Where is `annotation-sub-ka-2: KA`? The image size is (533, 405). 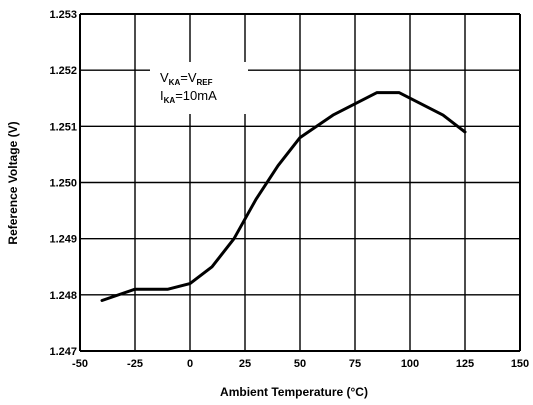 annotation-sub-ka-2: KA is located at coordinates (170, 100).